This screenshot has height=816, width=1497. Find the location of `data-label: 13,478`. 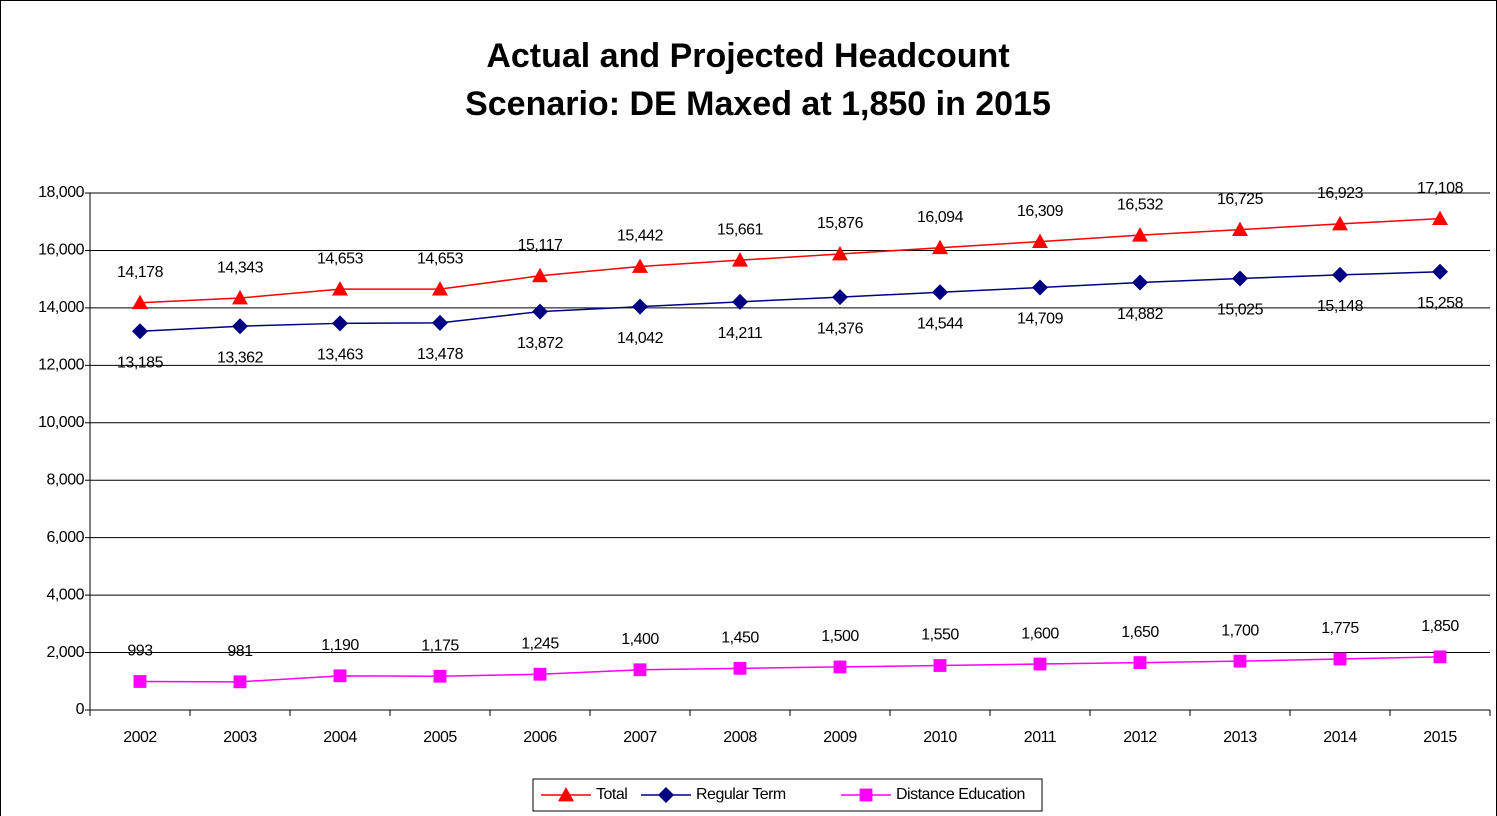

data-label: 13,478 is located at coordinates (440, 354).